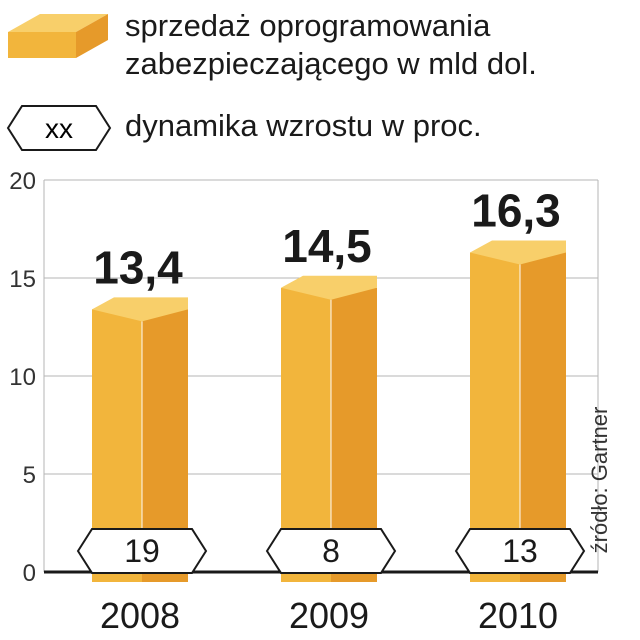 The width and height of the screenshot is (640, 640). Describe the element at coordinates (138, 267) in the screenshot. I see `bar-value-label: 13,4` at that location.